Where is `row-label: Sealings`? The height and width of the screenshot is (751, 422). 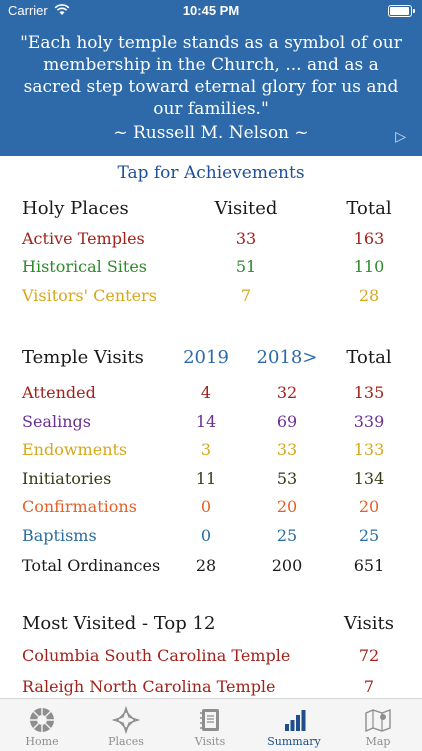
row-label: Sealings is located at coordinates (56, 421).